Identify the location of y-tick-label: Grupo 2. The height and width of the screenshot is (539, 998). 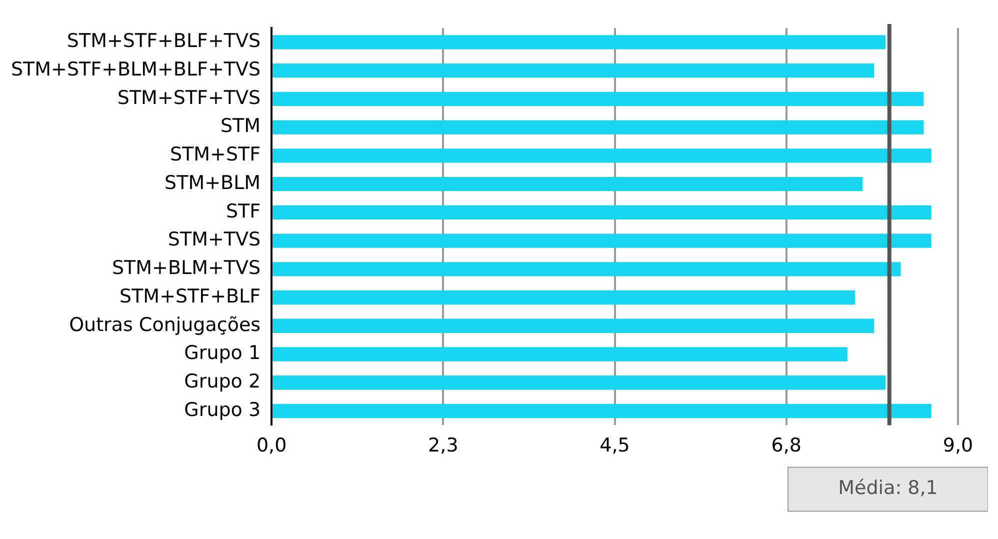
(222, 381).